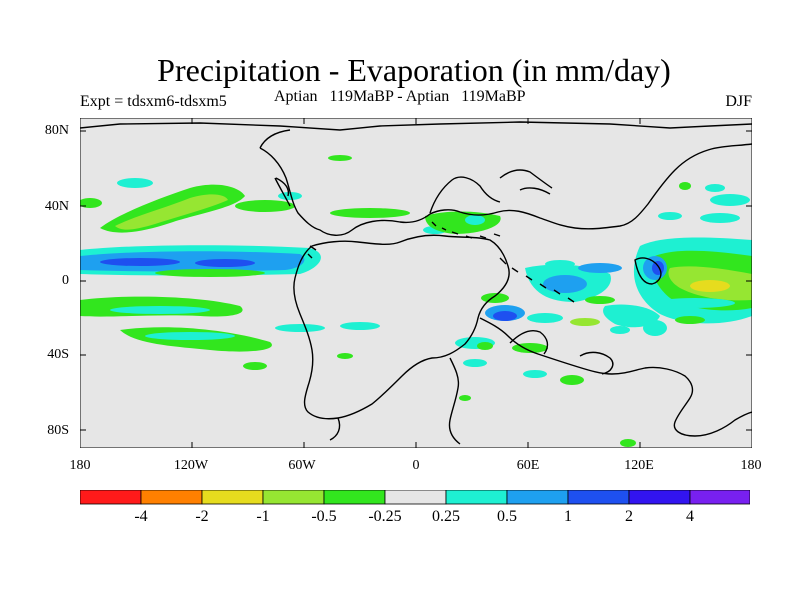 The image size is (800, 600). Describe the element at coordinates (80, 465) in the screenshot. I see `lon-label-180w: 180` at that location.